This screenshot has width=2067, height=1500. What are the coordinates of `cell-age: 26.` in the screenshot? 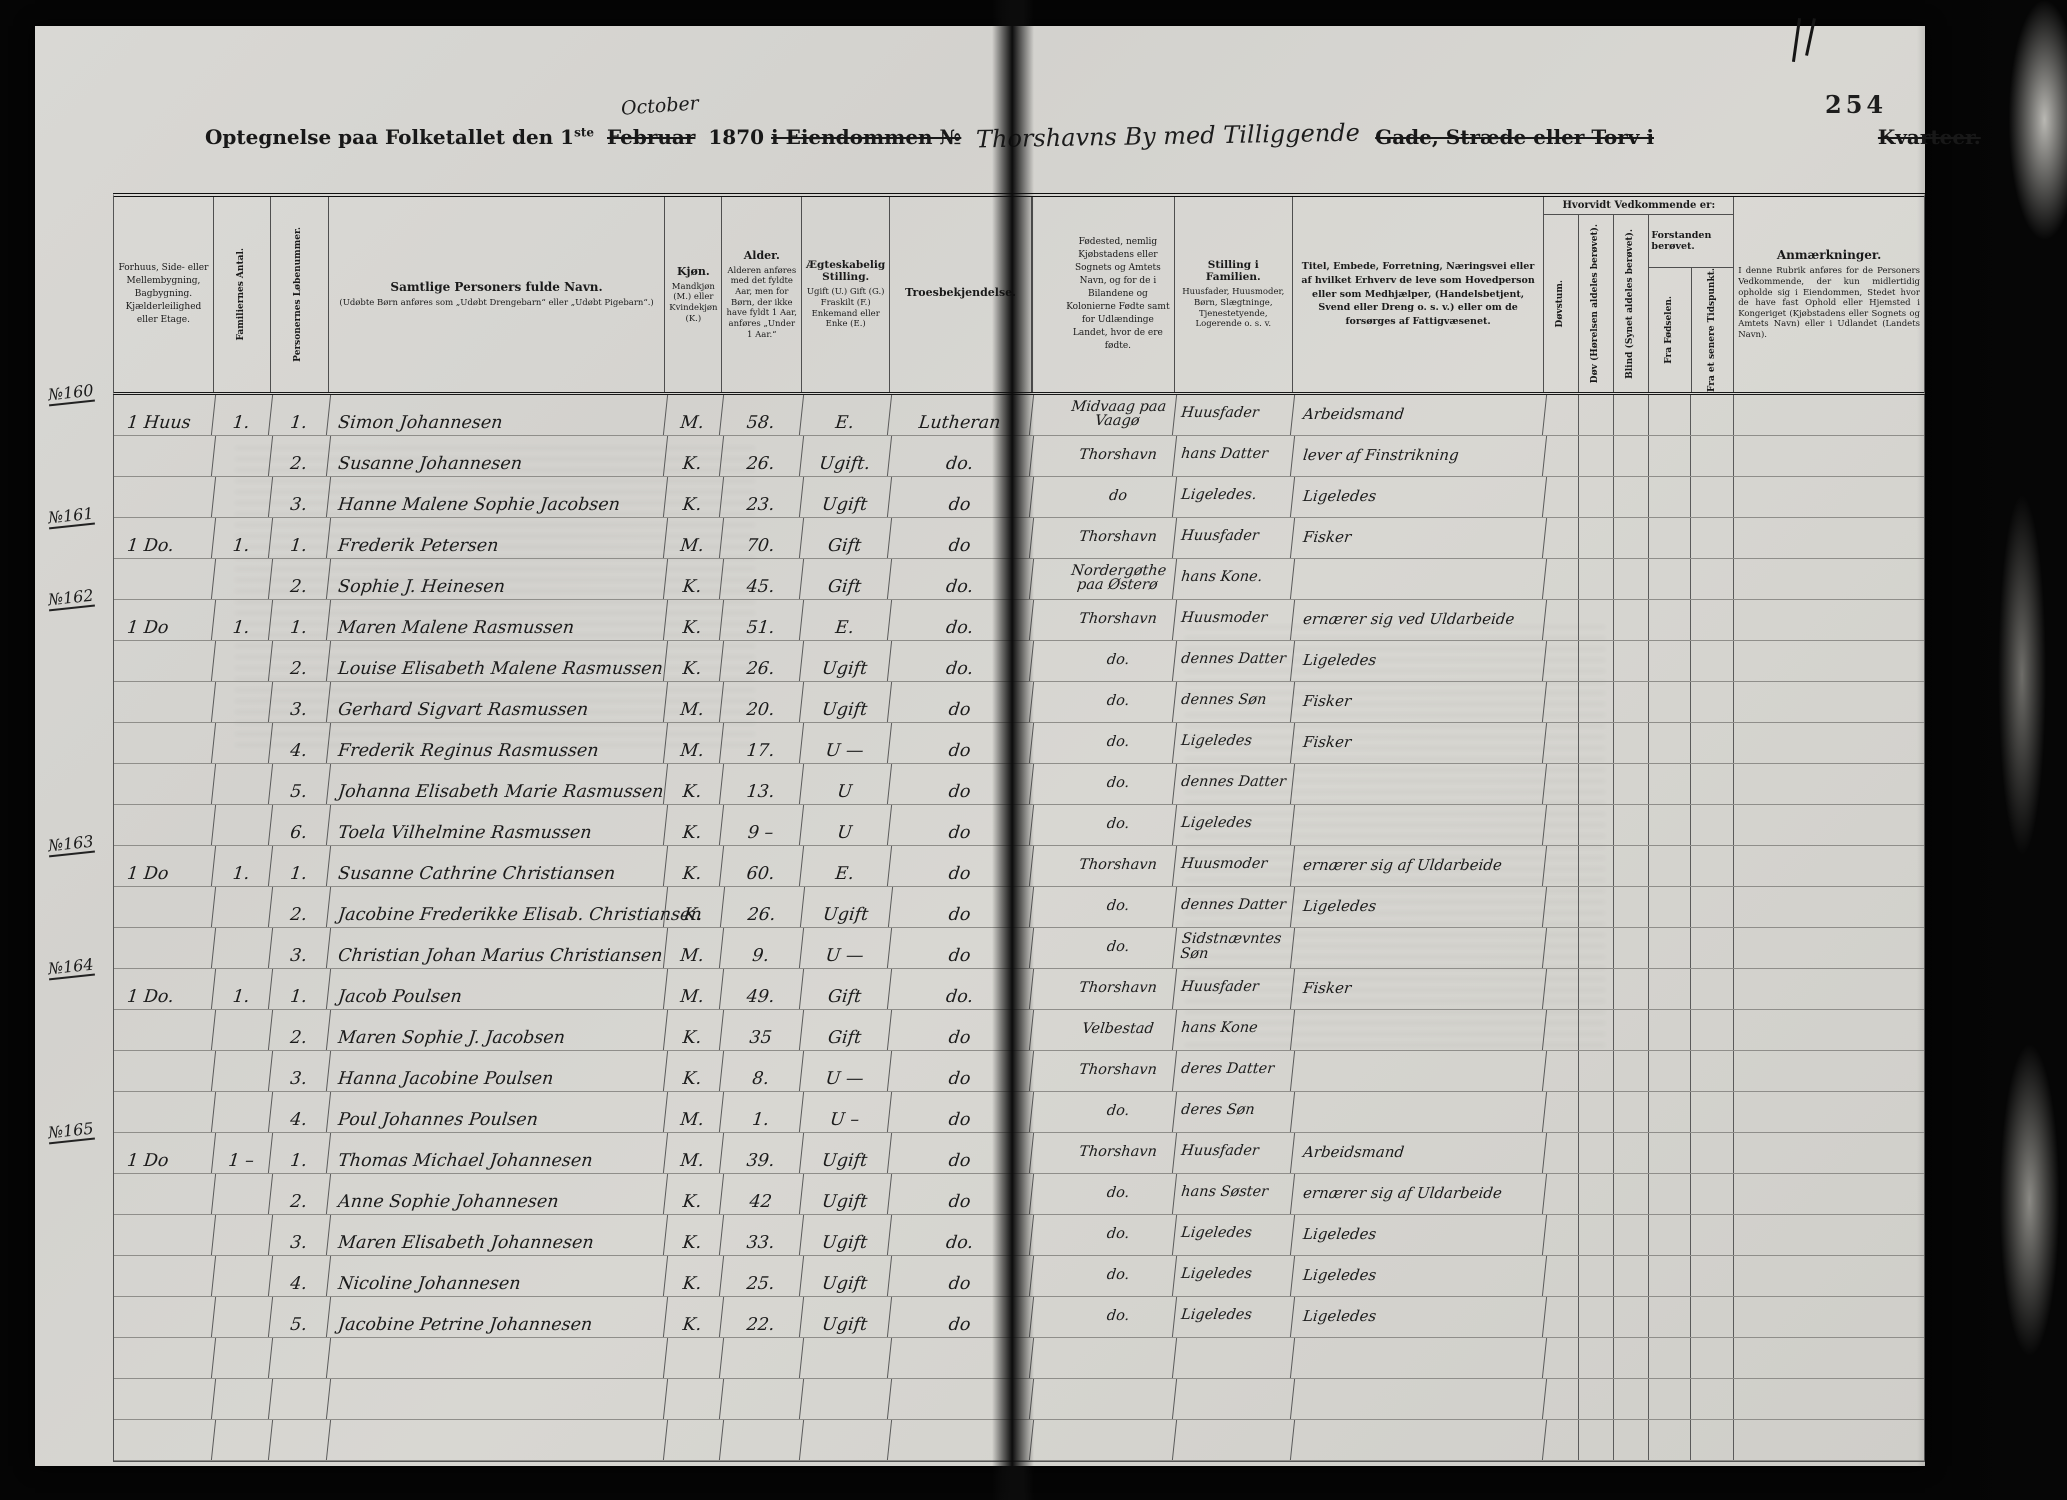 It's located at (762, 907).